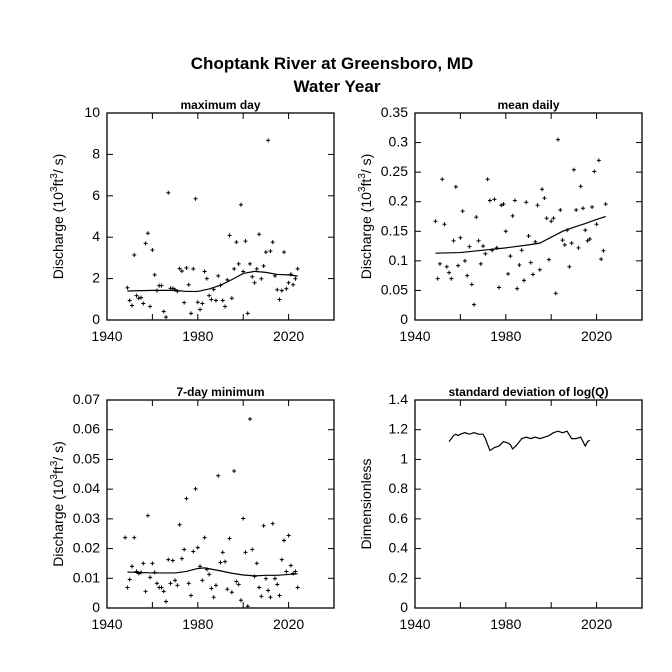 This screenshot has width=672, height=672. I want to click on figure-title-line1: Choptank River at Greensboro, MD, so click(332, 63).